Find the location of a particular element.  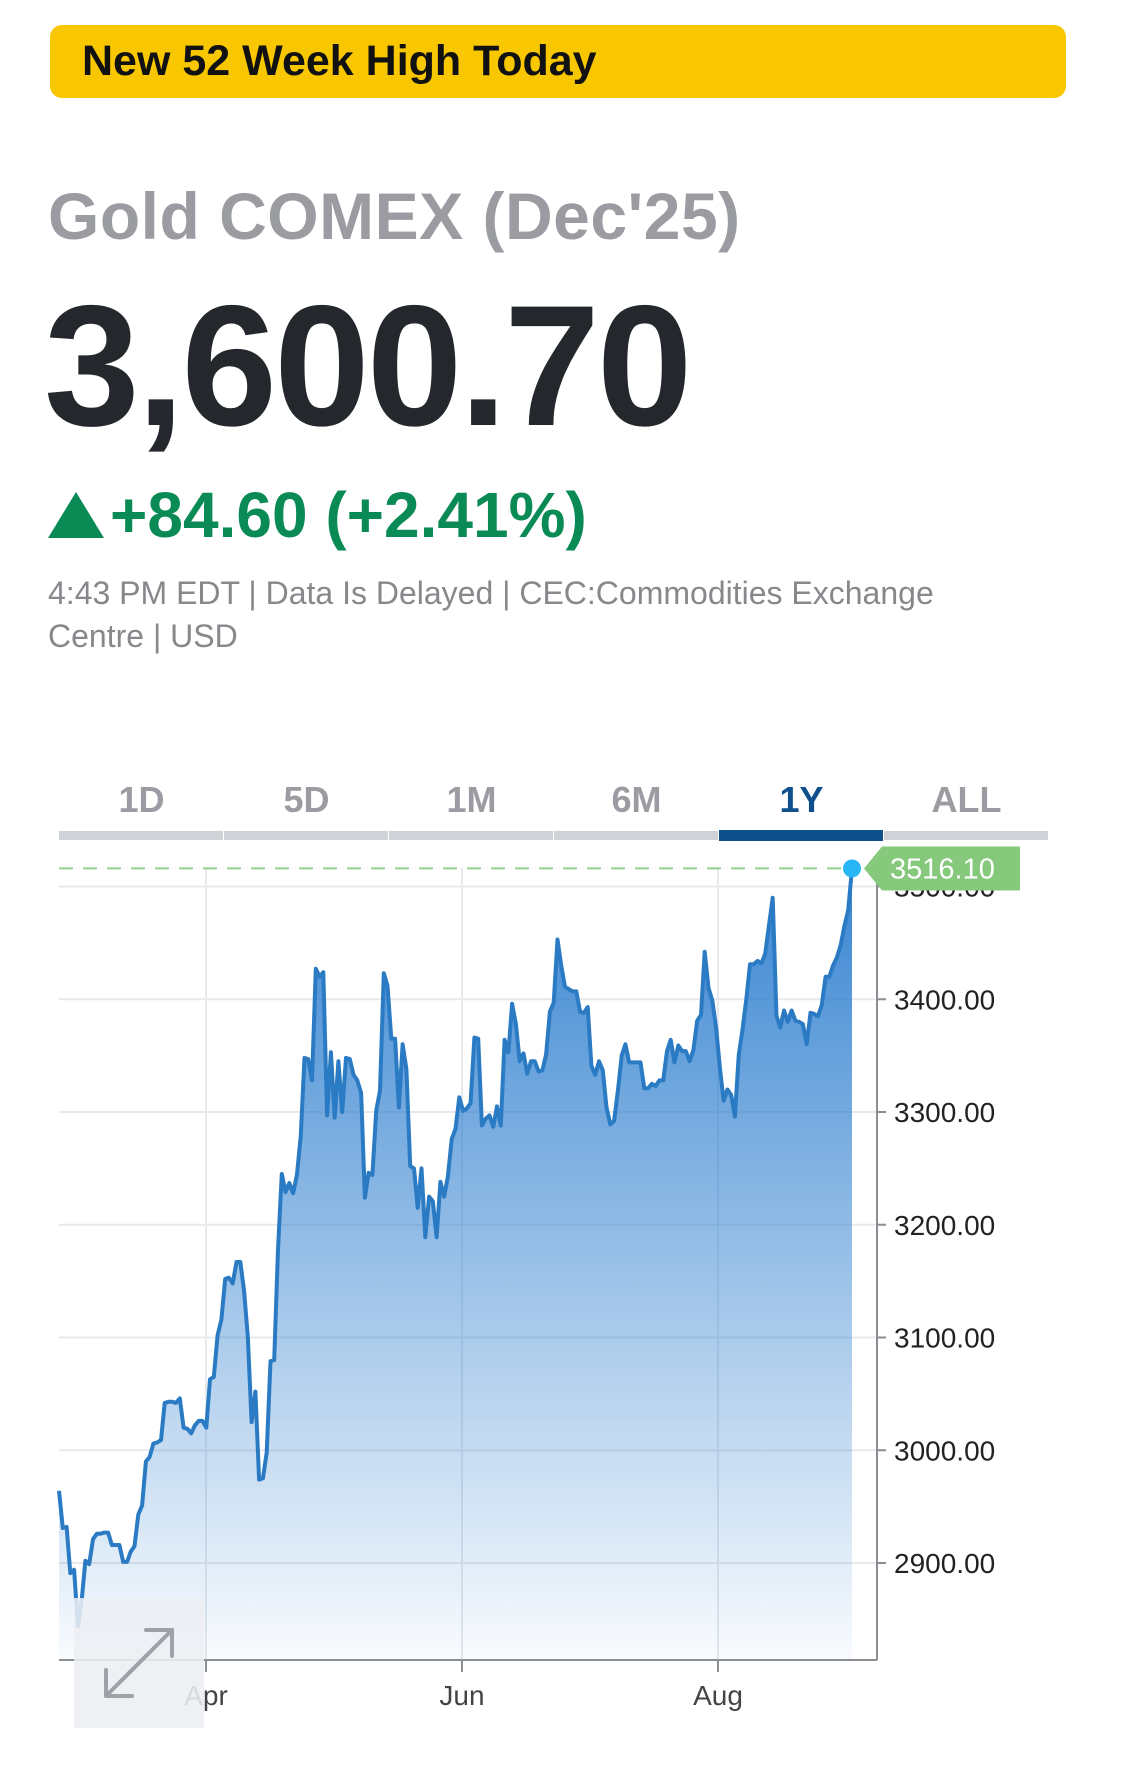

last-value-marker is located at coordinates (852, 868).